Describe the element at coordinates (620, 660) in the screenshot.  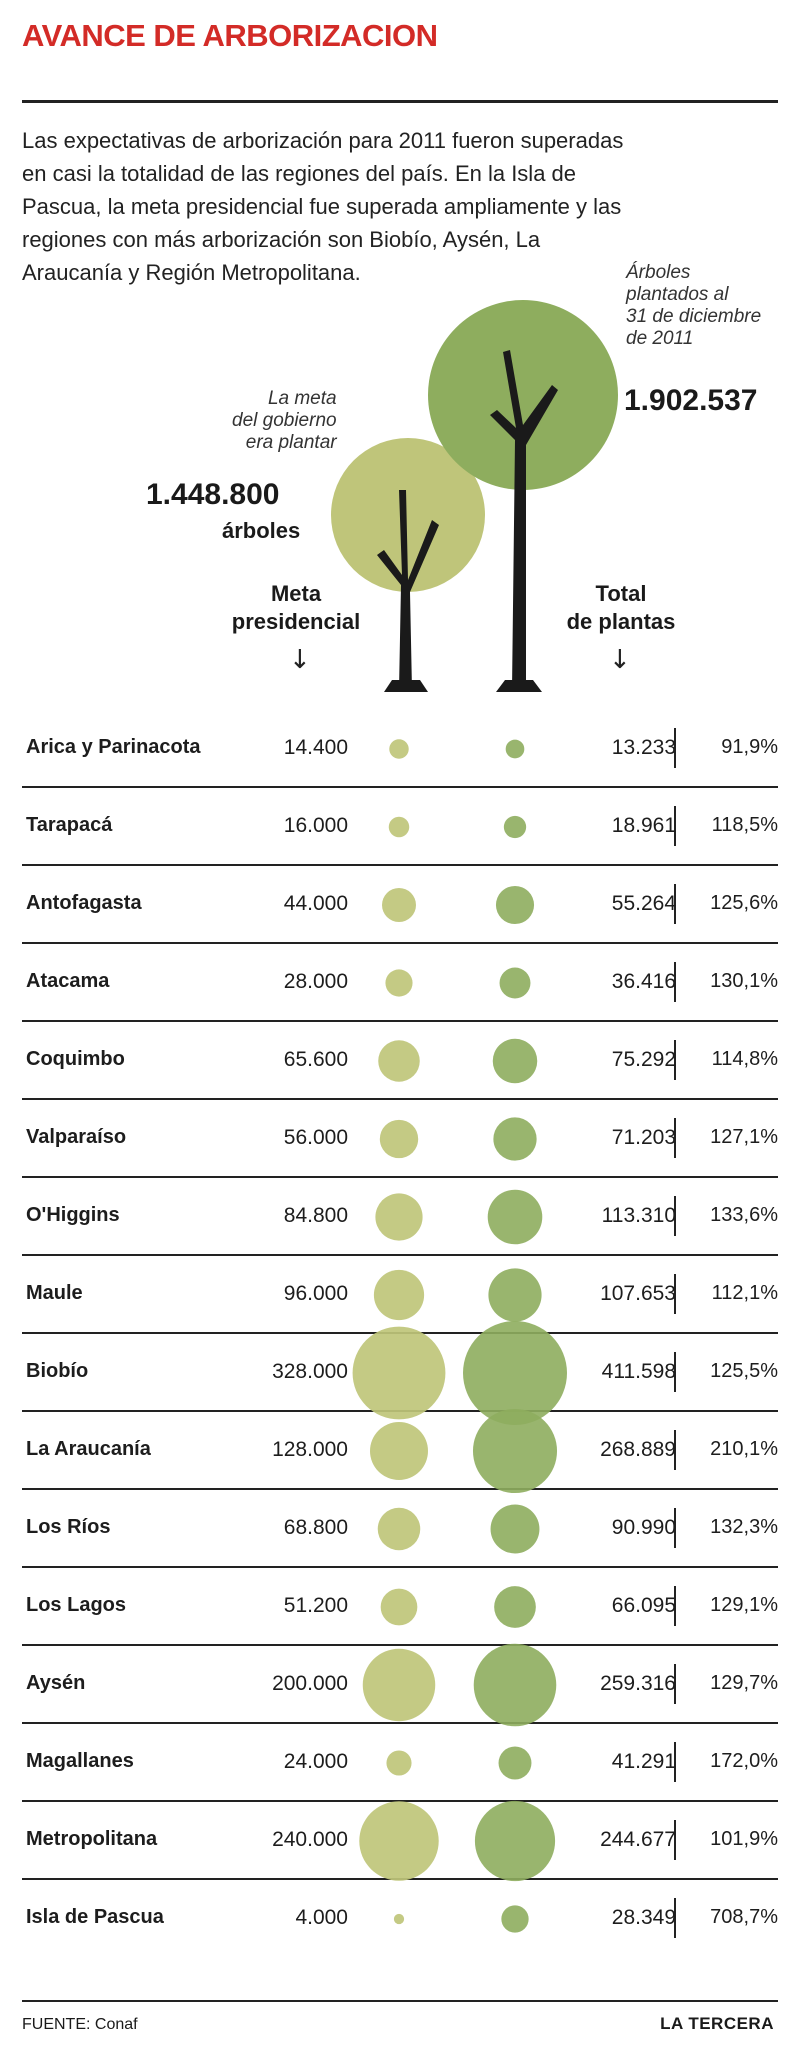
I see `total-arrow-icon: ↓` at that location.